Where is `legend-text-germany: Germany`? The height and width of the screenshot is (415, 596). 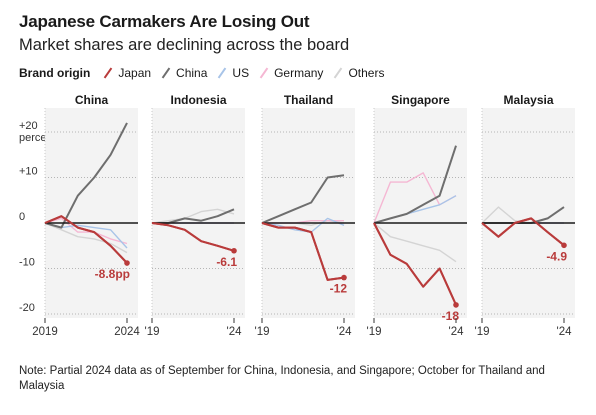 legend-text-germany: Germany is located at coordinates (299, 73).